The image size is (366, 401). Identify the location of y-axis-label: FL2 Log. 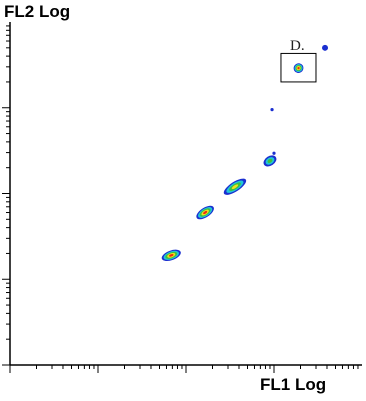
(37, 11).